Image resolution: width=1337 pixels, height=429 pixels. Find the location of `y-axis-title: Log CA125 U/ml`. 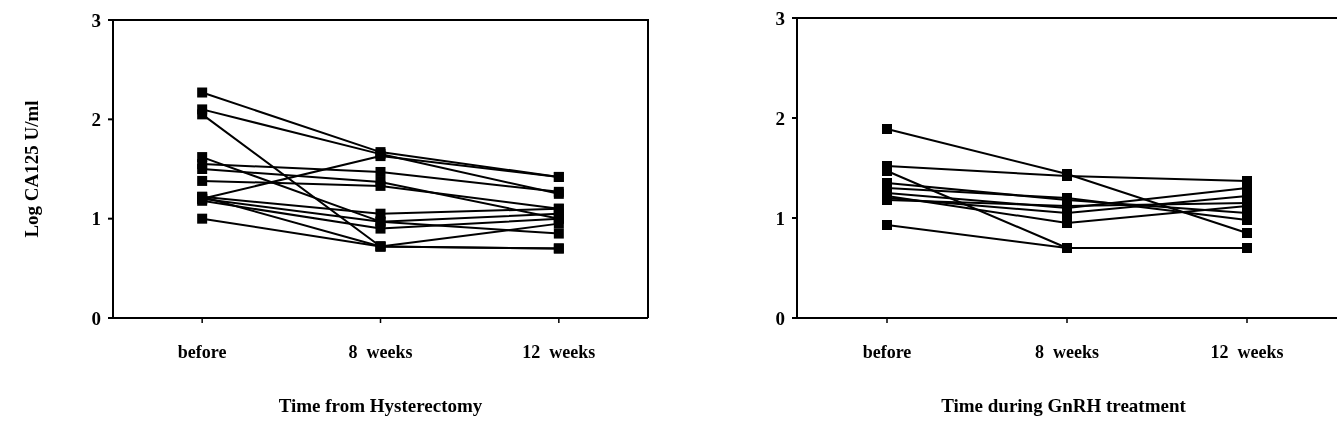

y-axis-title: Log CA125 U/ml is located at coordinates (31, 169).